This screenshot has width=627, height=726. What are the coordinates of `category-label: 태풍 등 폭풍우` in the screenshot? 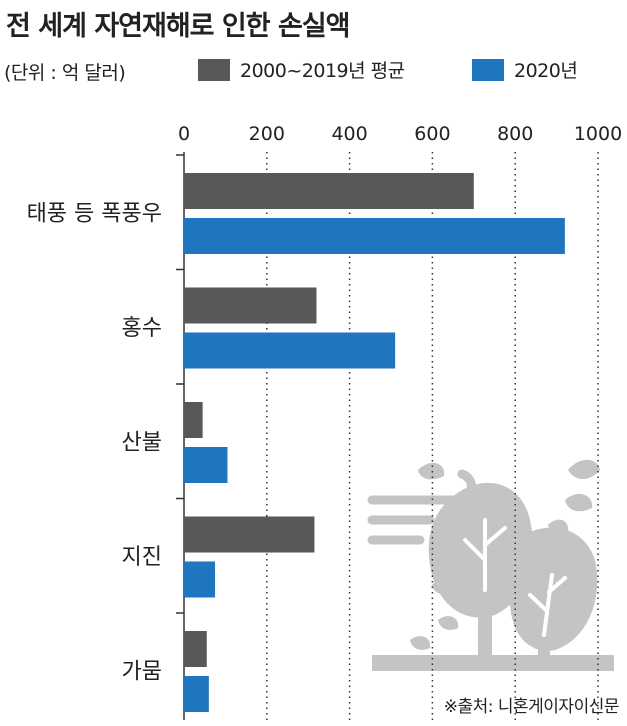 It's located at (94, 214).